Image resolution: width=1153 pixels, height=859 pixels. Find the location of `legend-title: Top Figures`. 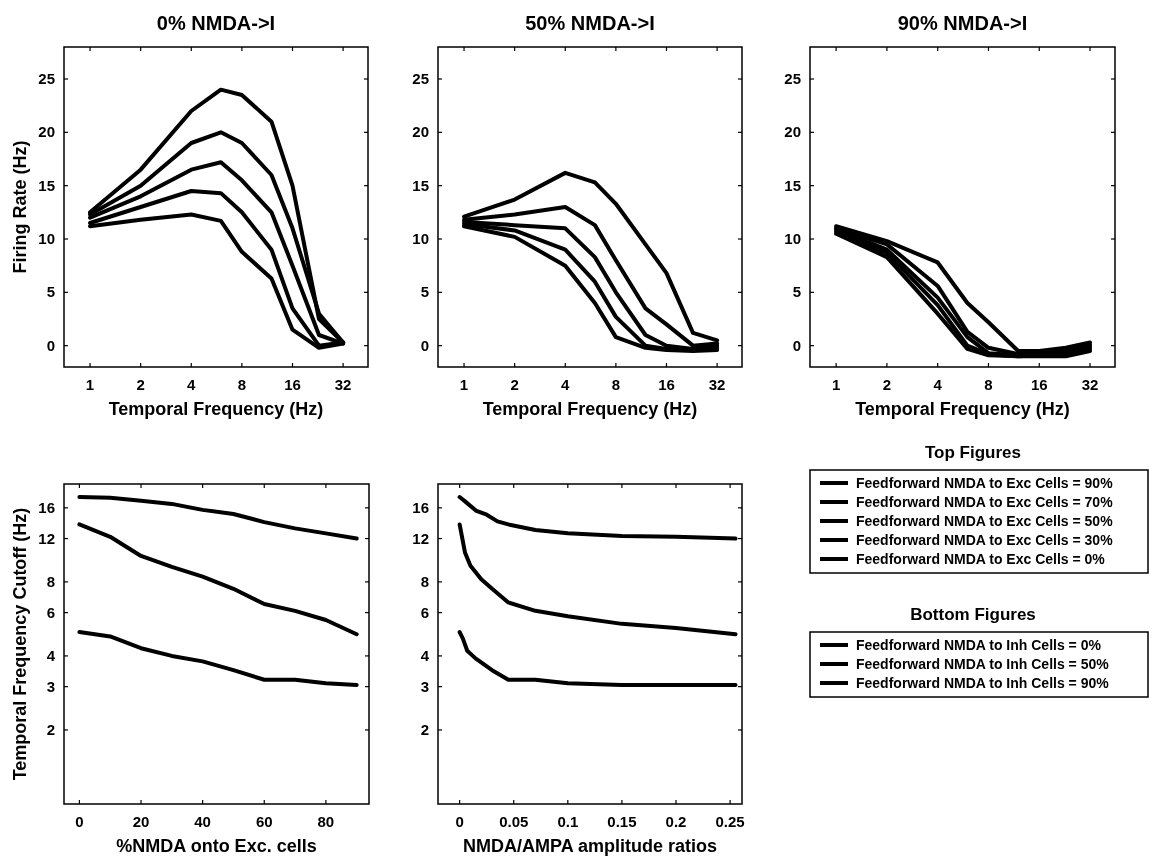

legend-title: Top Figures is located at coordinates (973, 452).